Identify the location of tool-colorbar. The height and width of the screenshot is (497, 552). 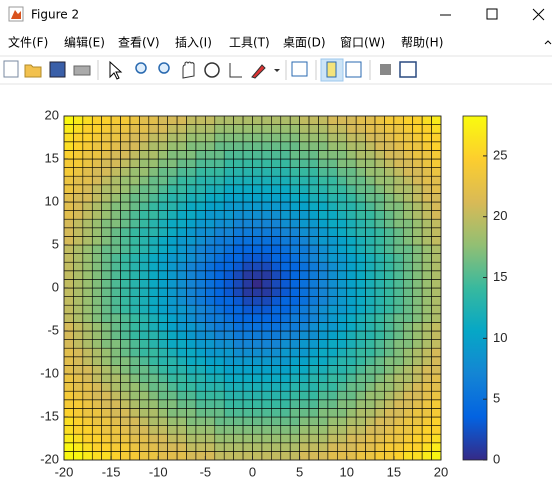
(331, 69).